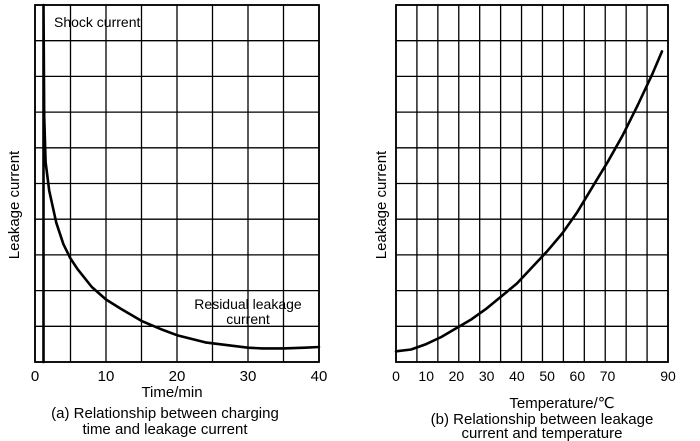 This screenshot has width=700, height=441. I want to click on chart-b-caption-line1: (b) Relationship between leakage, so click(542, 419).